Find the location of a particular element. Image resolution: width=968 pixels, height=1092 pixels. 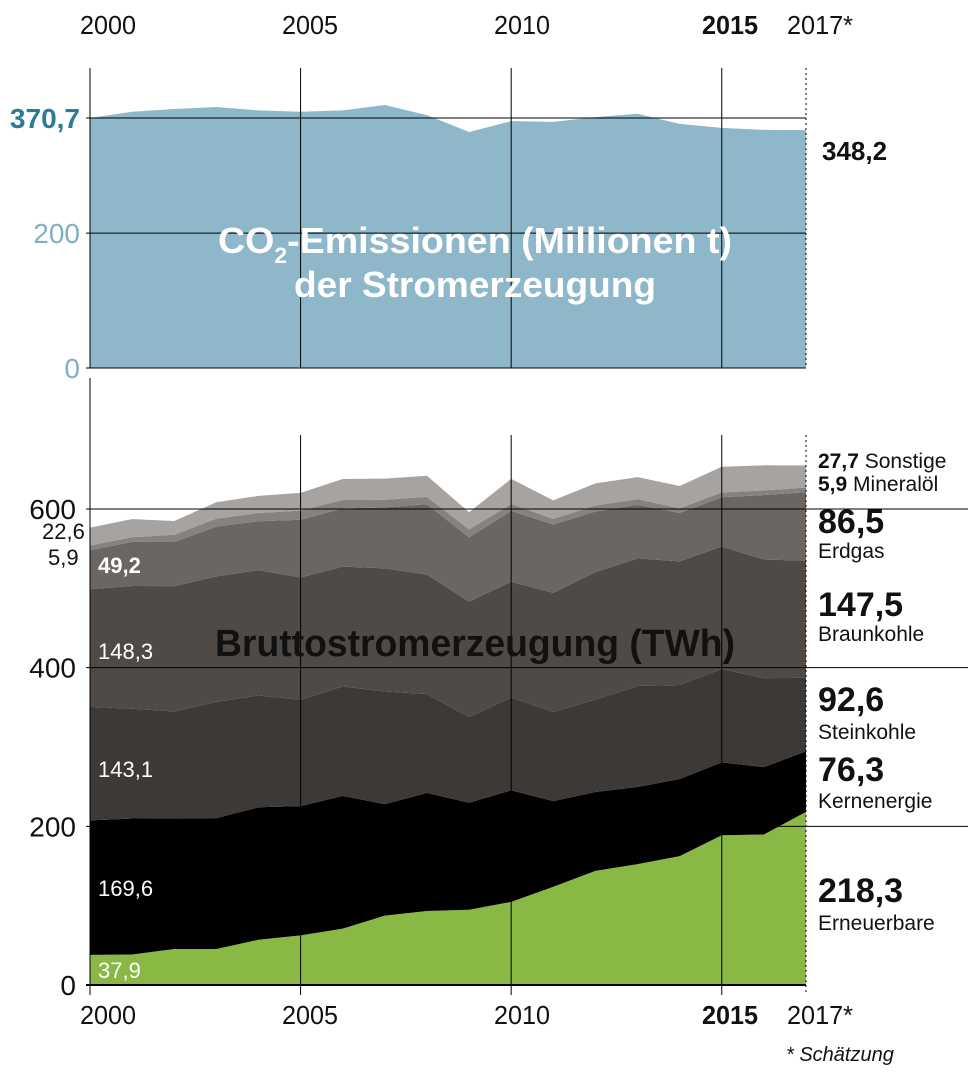

gen-ytick-label: 200 is located at coordinates (52, 826).